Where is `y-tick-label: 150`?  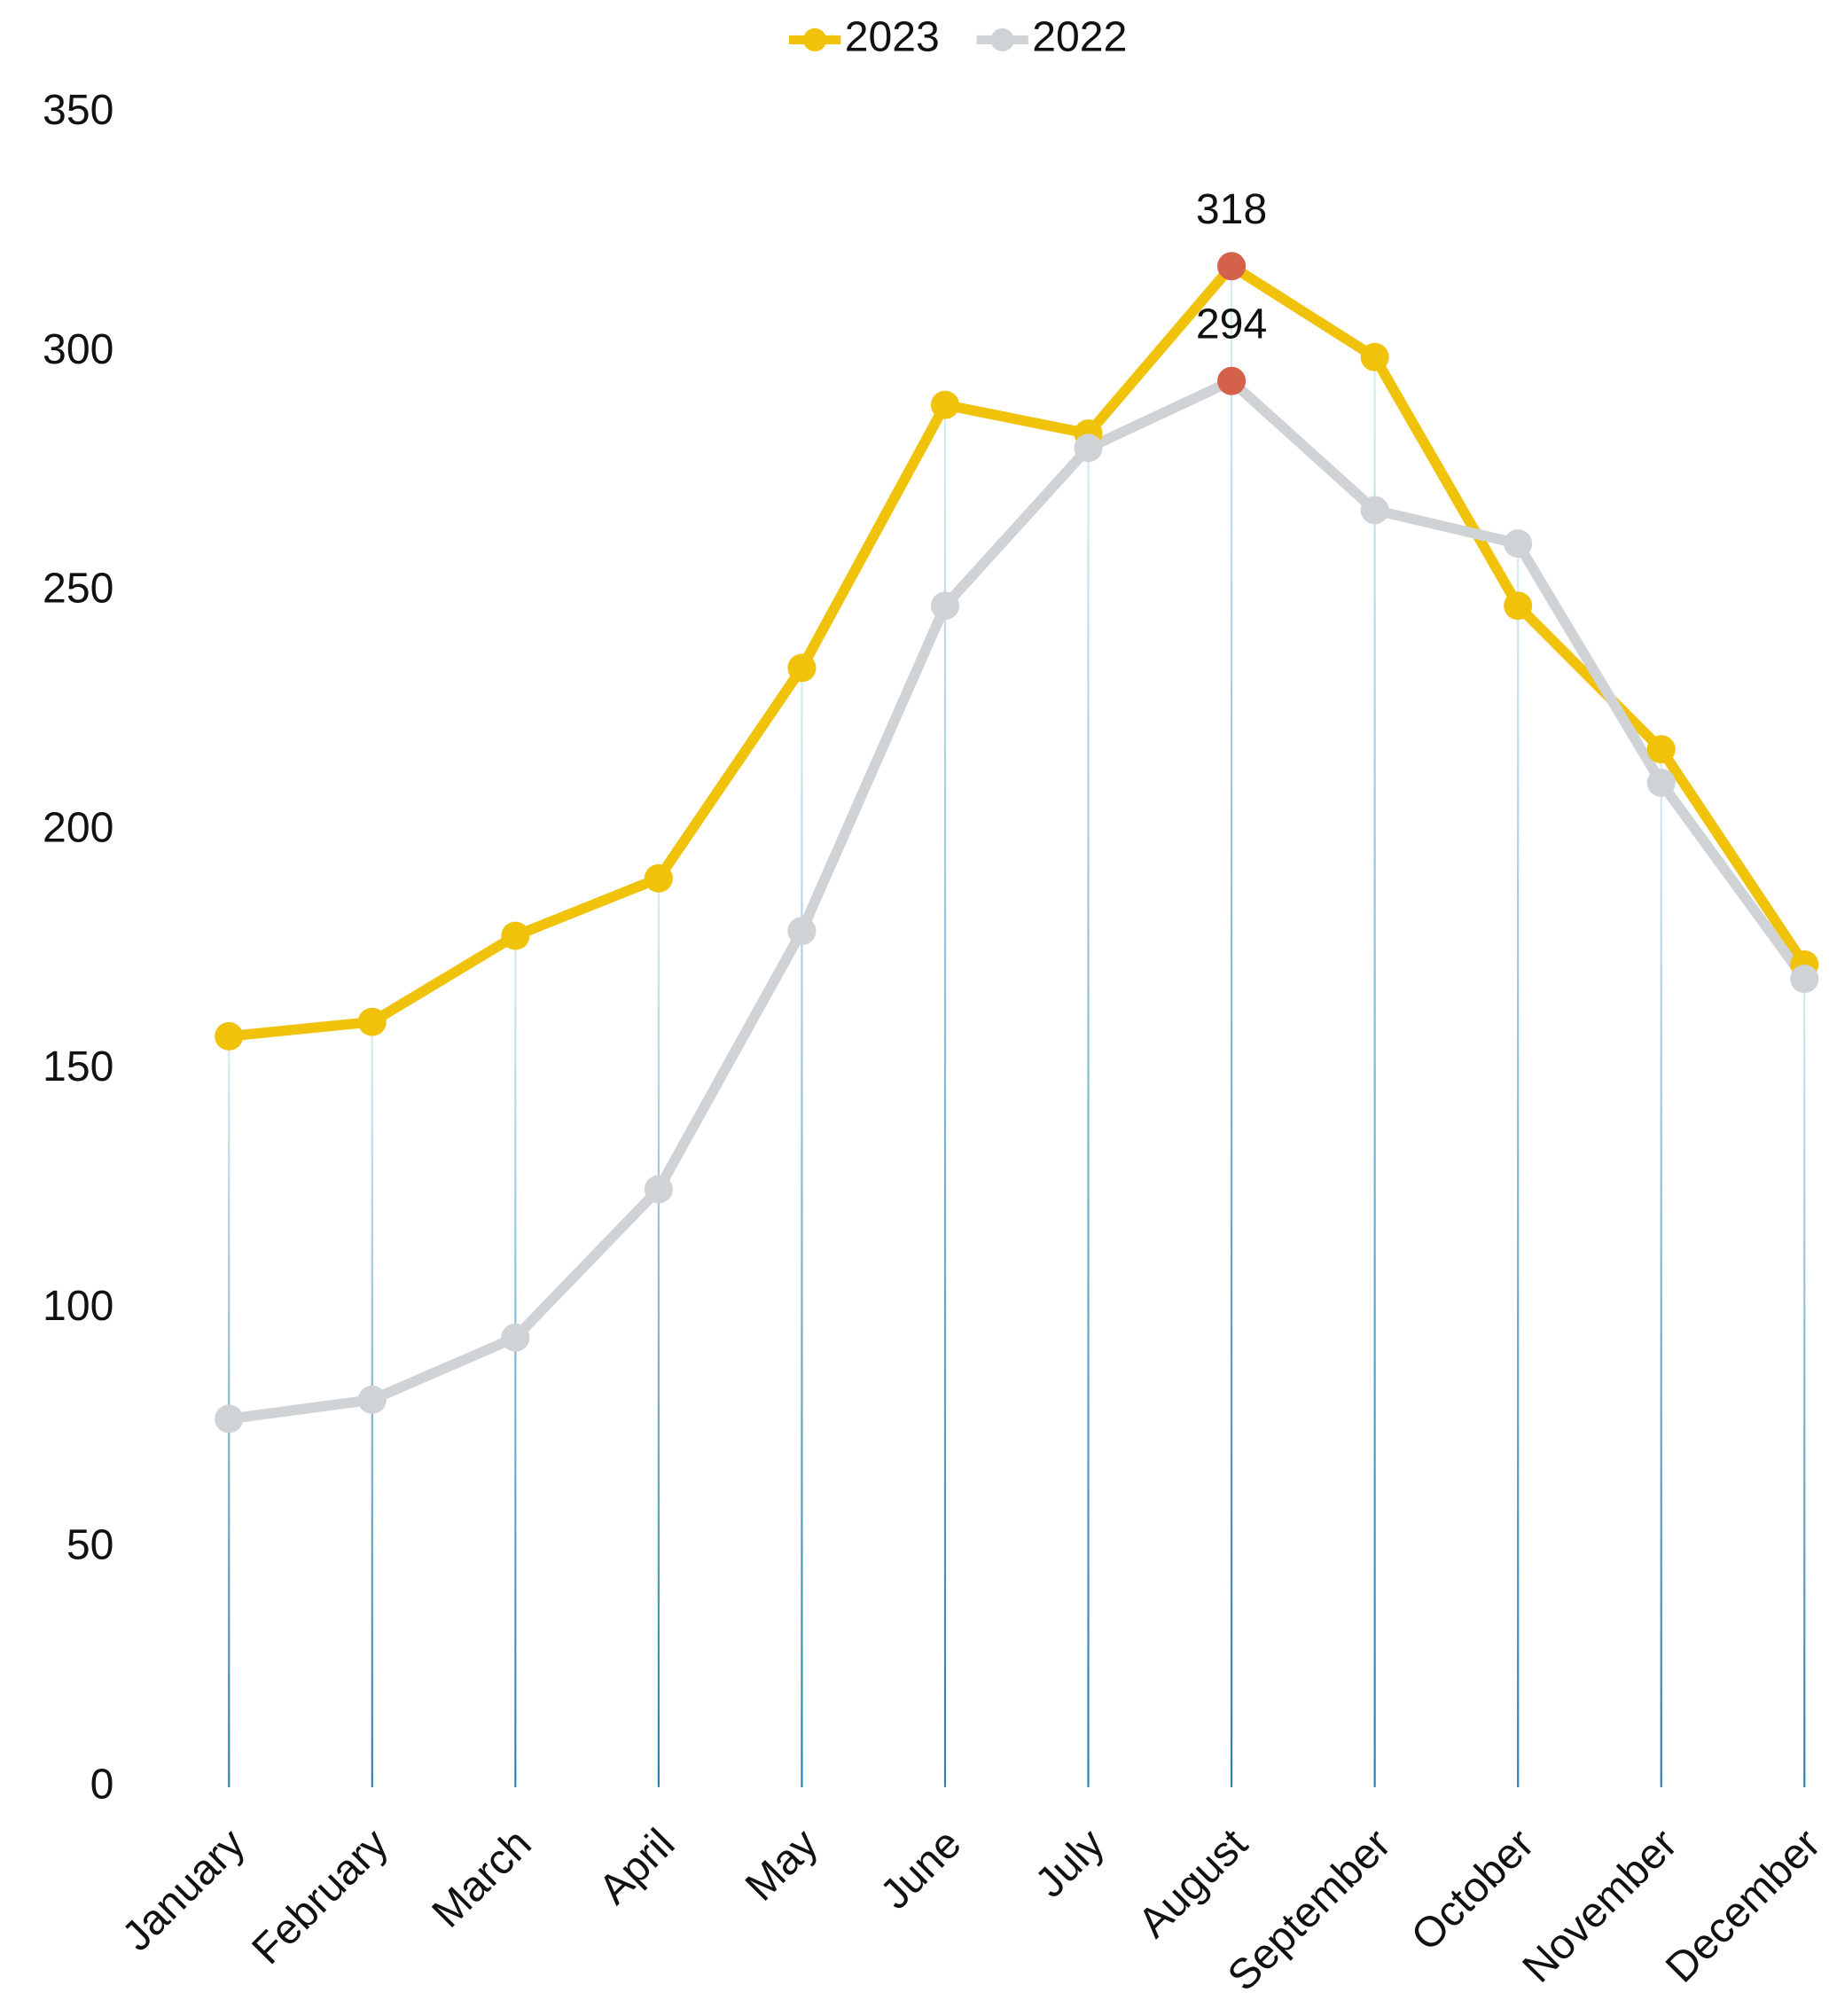 y-tick-label: 150 is located at coordinates (78, 1066).